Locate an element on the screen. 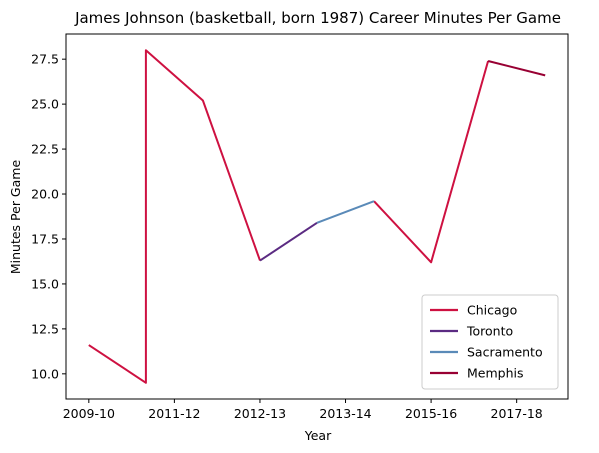 The width and height of the screenshot is (599, 453). legend: Chicago Toronto Sacramento Memphis is located at coordinates (490, 342).